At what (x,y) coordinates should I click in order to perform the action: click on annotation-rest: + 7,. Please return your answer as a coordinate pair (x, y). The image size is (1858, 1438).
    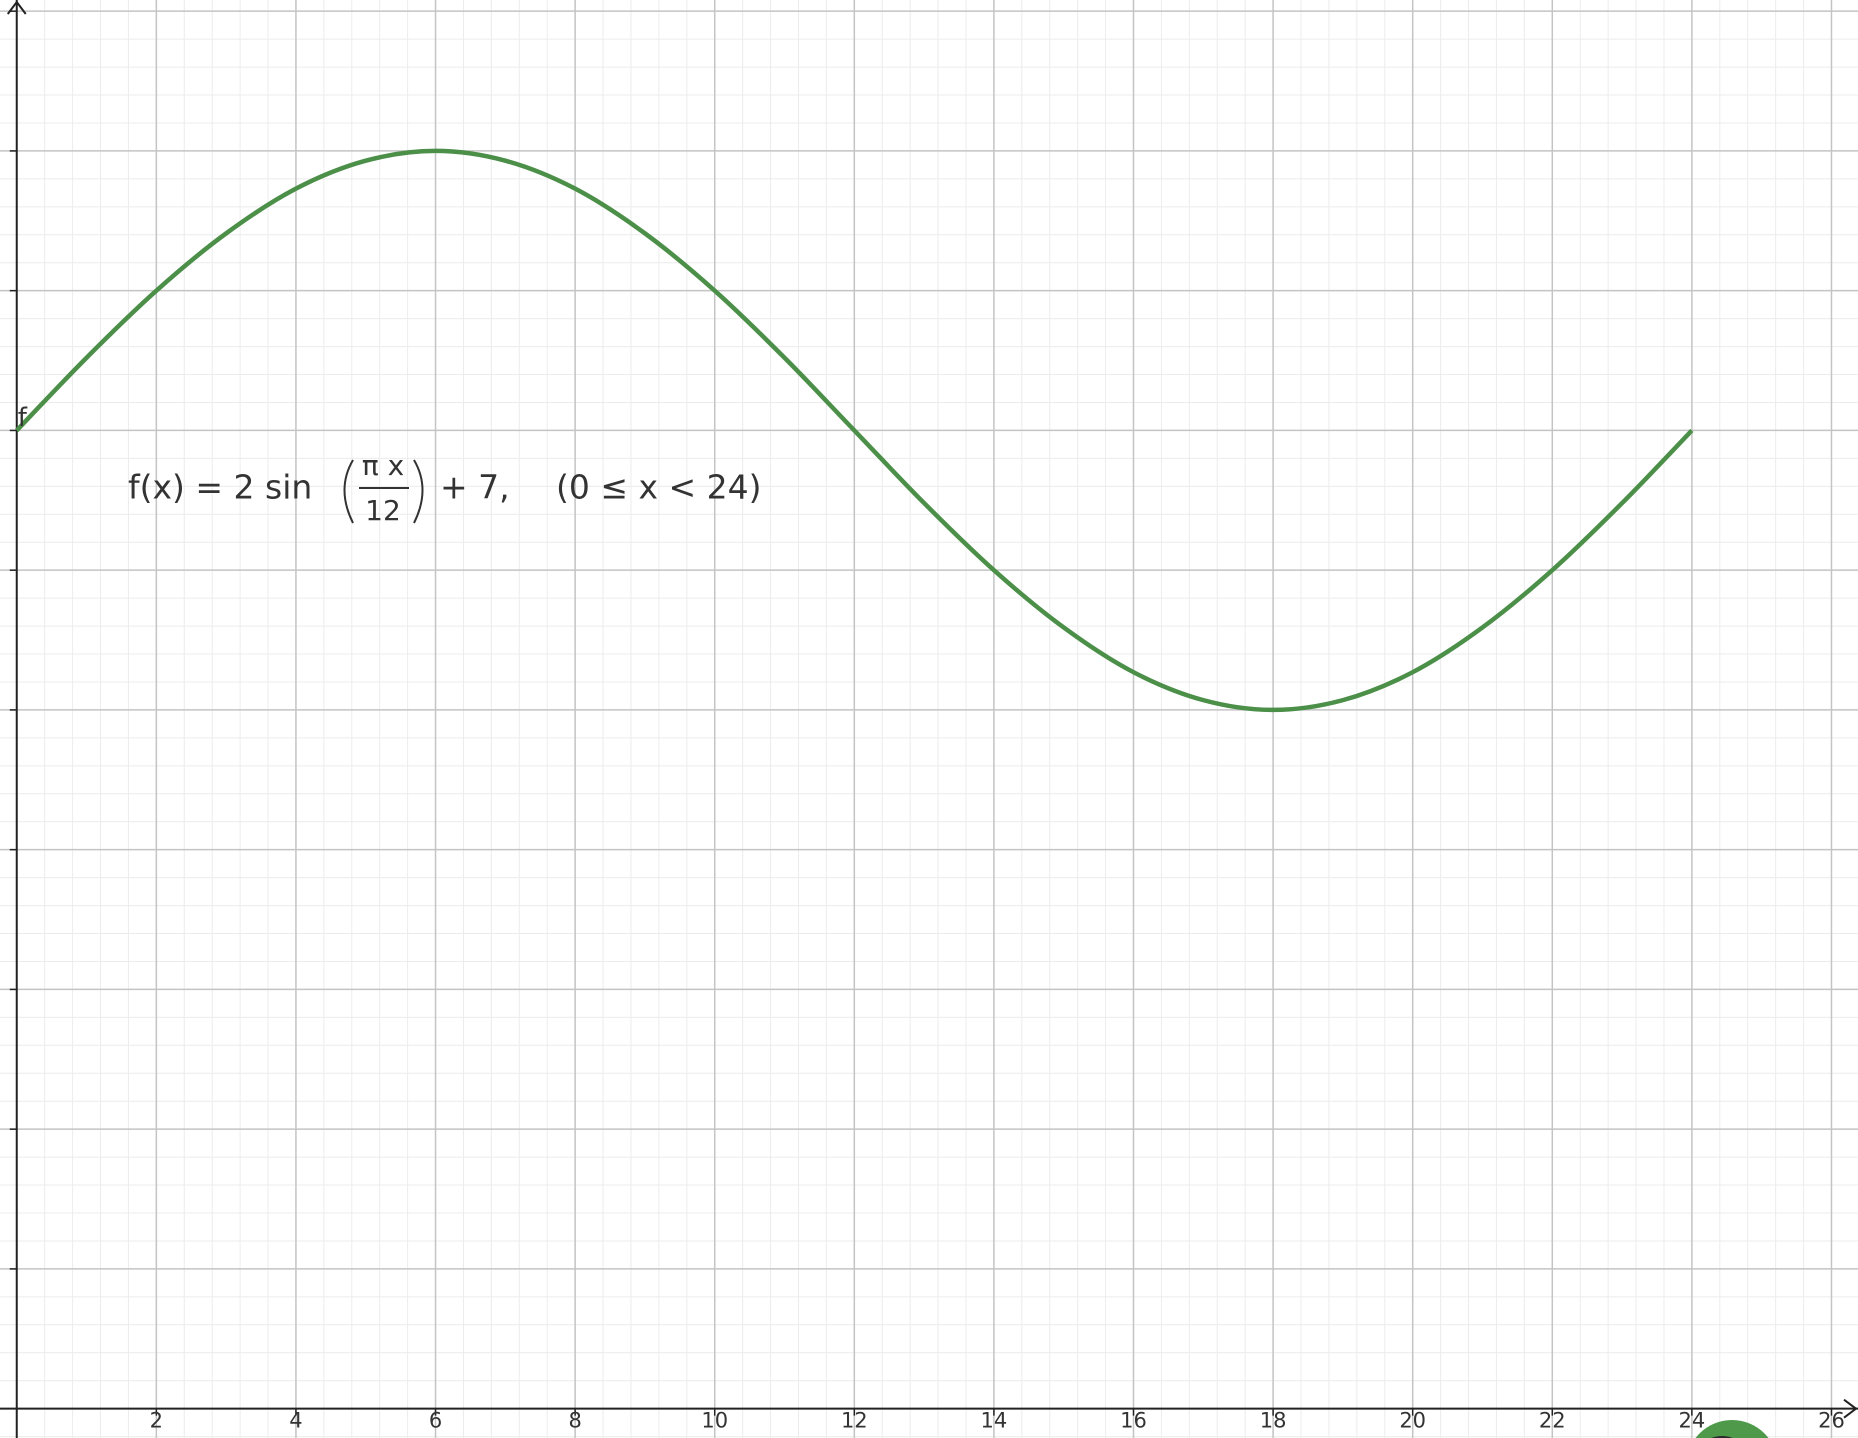
    Looking at the image, I should click on (475, 487).